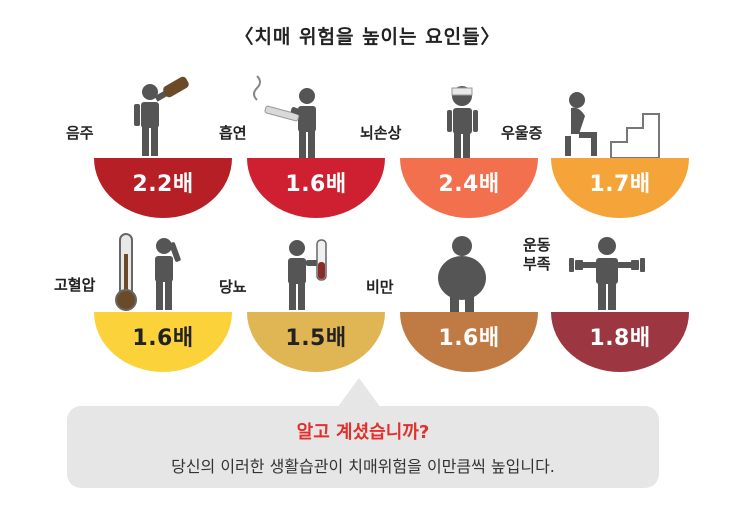  Describe the element at coordinates (307, 274) in the screenshot. I see `test-tube-person-icon` at that location.